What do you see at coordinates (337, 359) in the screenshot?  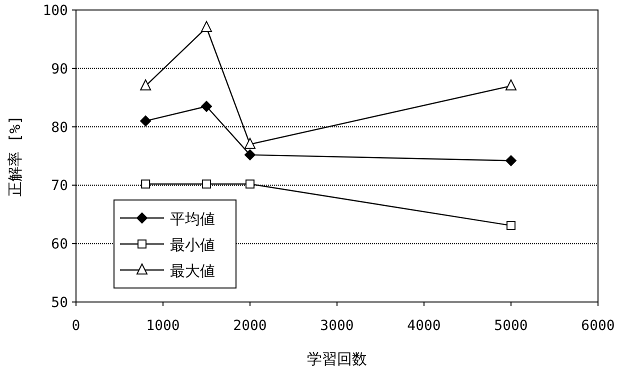 I see `x-axis-title: 学習回数` at bounding box center [337, 359].